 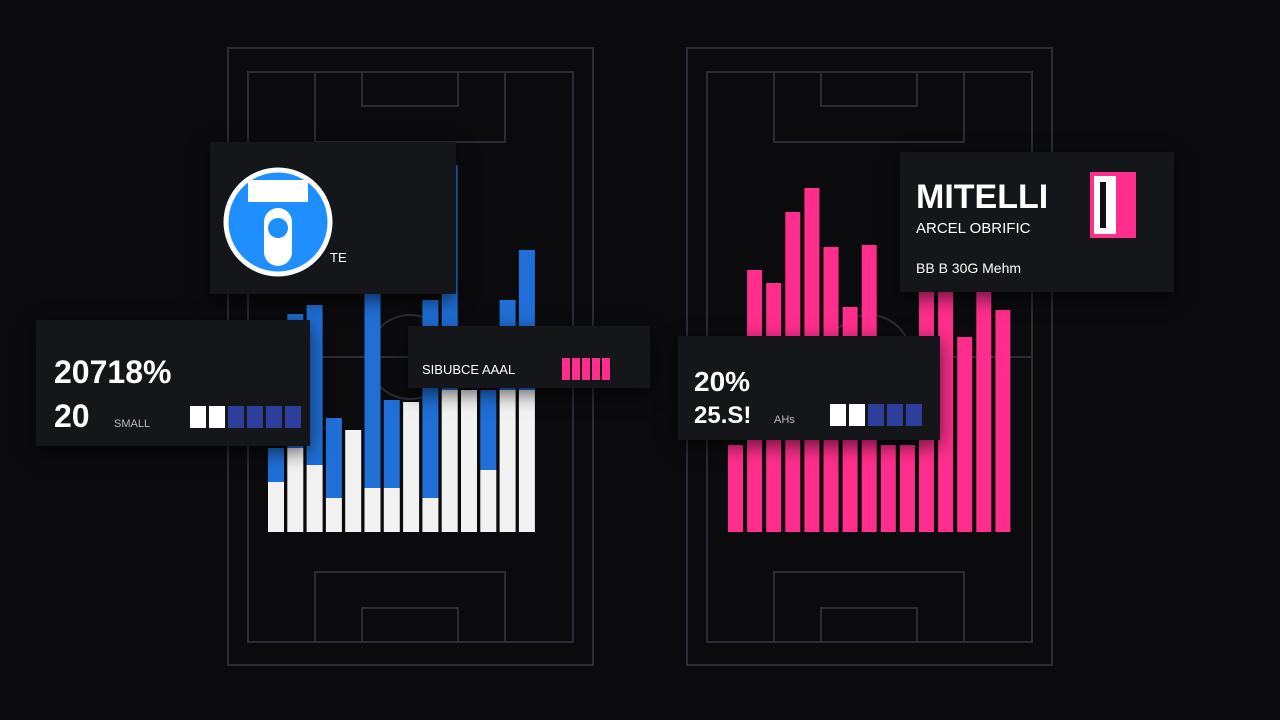 I want to click on team-title: MITELLI, so click(x=982, y=197).